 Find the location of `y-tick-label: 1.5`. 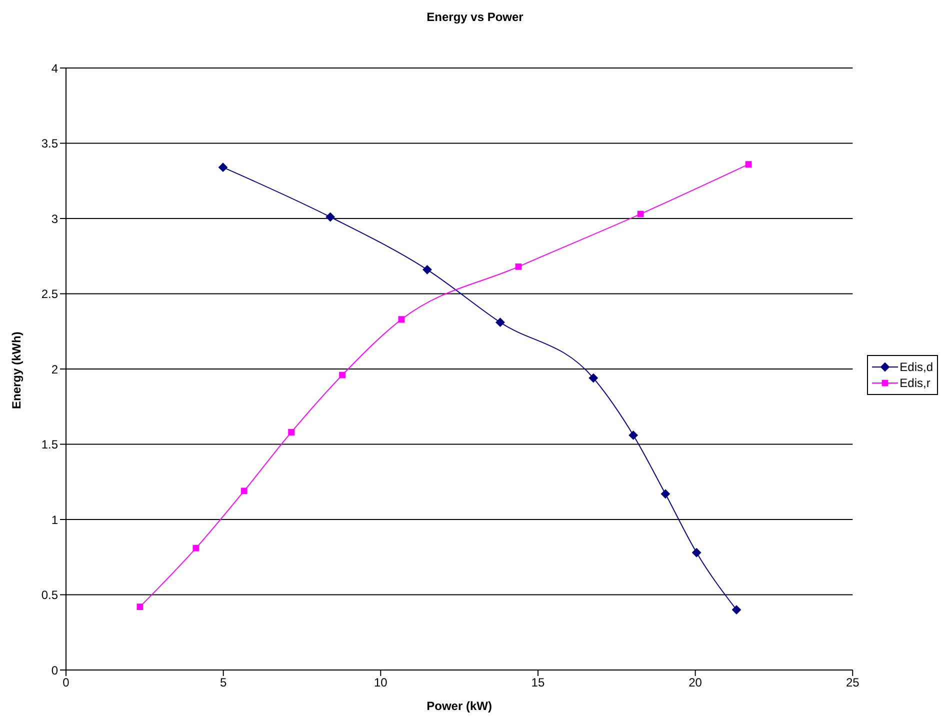

y-tick-label: 1.5 is located at coordinates (49, 445).